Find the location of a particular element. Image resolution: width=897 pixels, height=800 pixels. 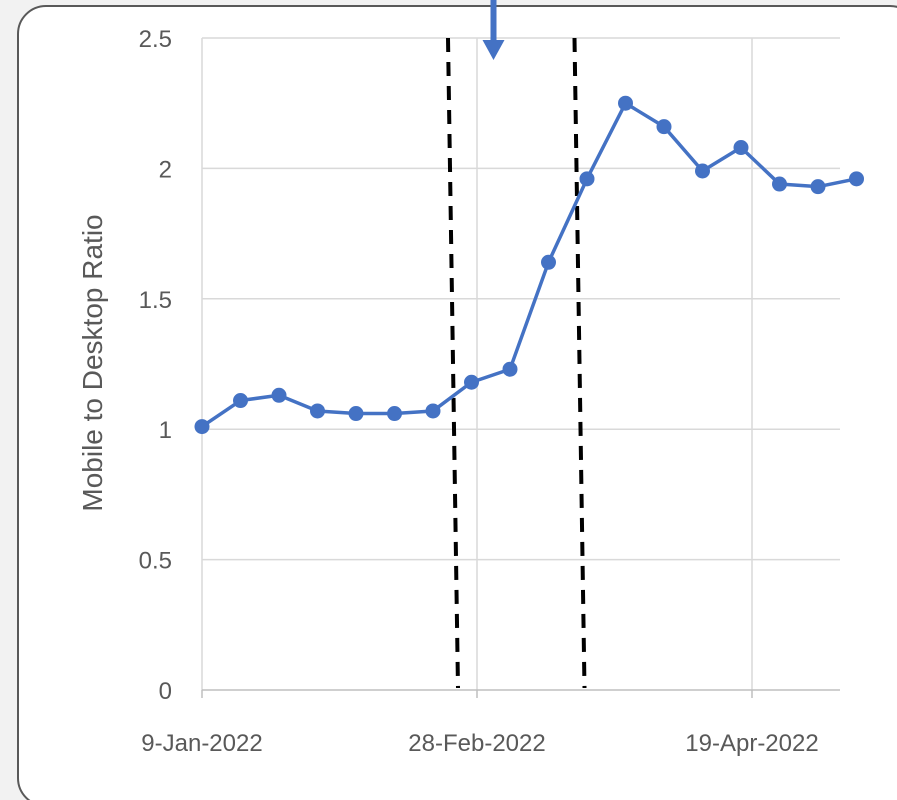

y-axis-title: Mobile to Desktop Ratio is located at coordinates (92, 362).